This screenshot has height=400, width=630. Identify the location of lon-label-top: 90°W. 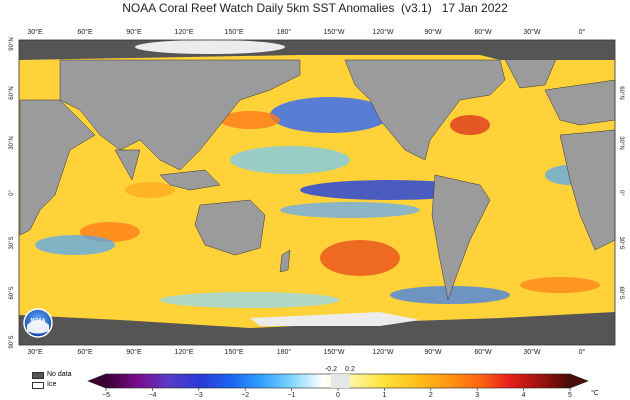
(433, 32).